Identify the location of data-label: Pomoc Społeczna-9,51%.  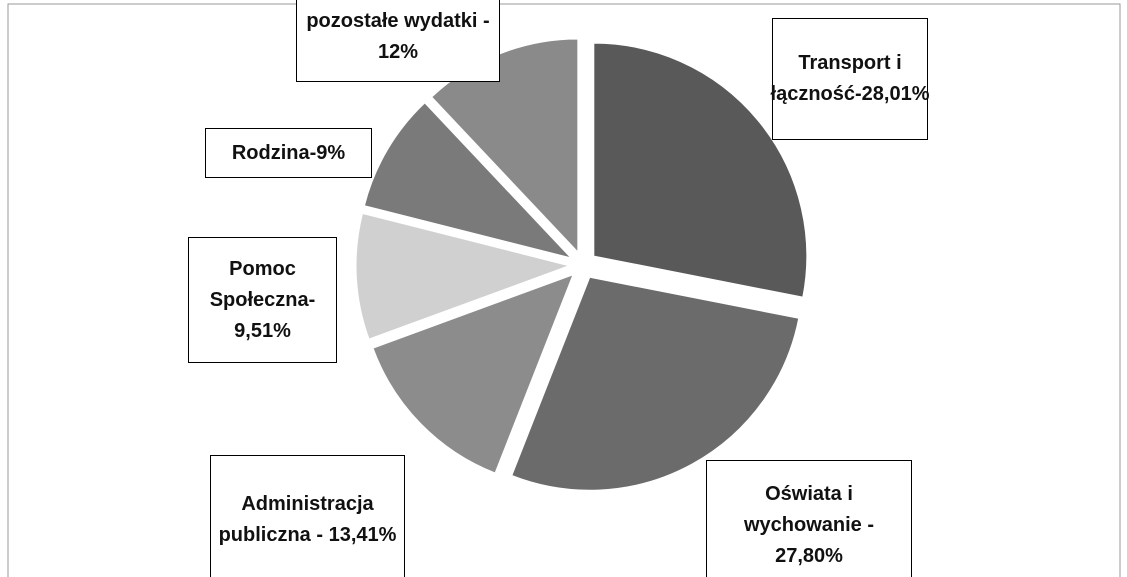
(262, 300).